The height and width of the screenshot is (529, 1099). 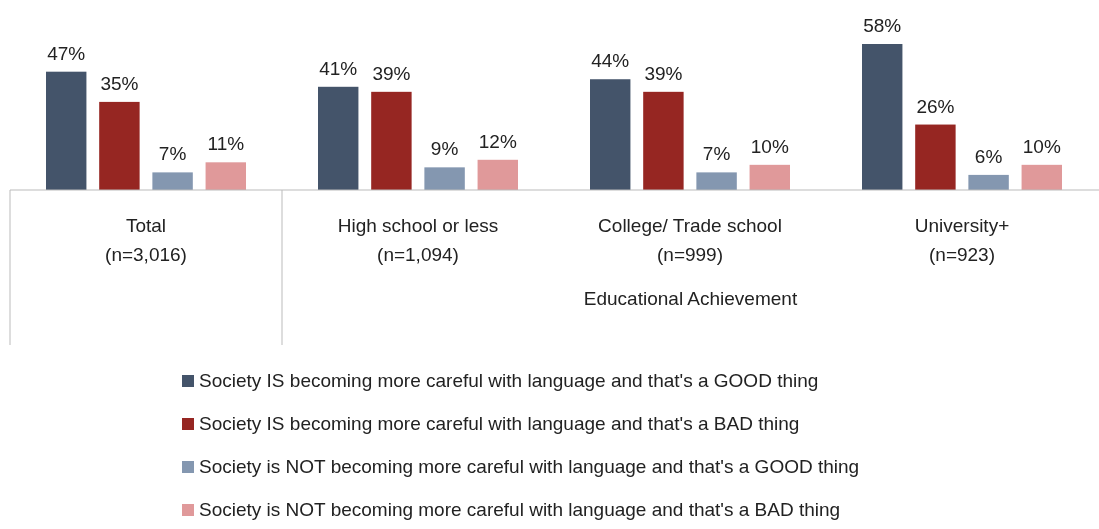 What do you see at coordinates (338, 68) in the screenshot?
I see `data-label: 41%` at bounding box center [338, 68].